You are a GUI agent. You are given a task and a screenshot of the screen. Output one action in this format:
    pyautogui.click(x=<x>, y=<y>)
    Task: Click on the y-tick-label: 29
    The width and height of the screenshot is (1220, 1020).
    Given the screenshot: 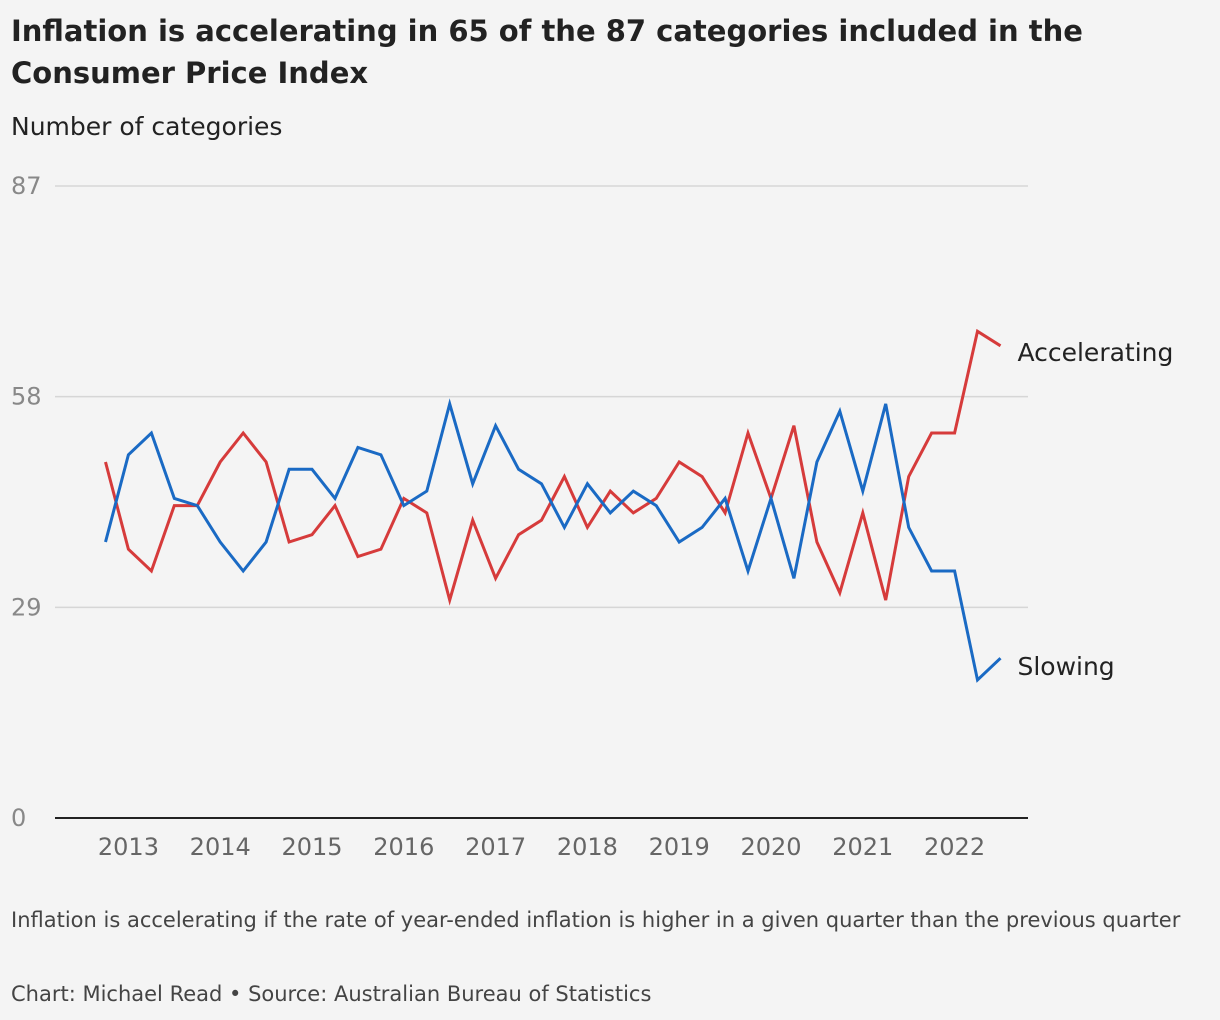 What is the action you would take?
    pyautogui.click(x=26, y=607)
    